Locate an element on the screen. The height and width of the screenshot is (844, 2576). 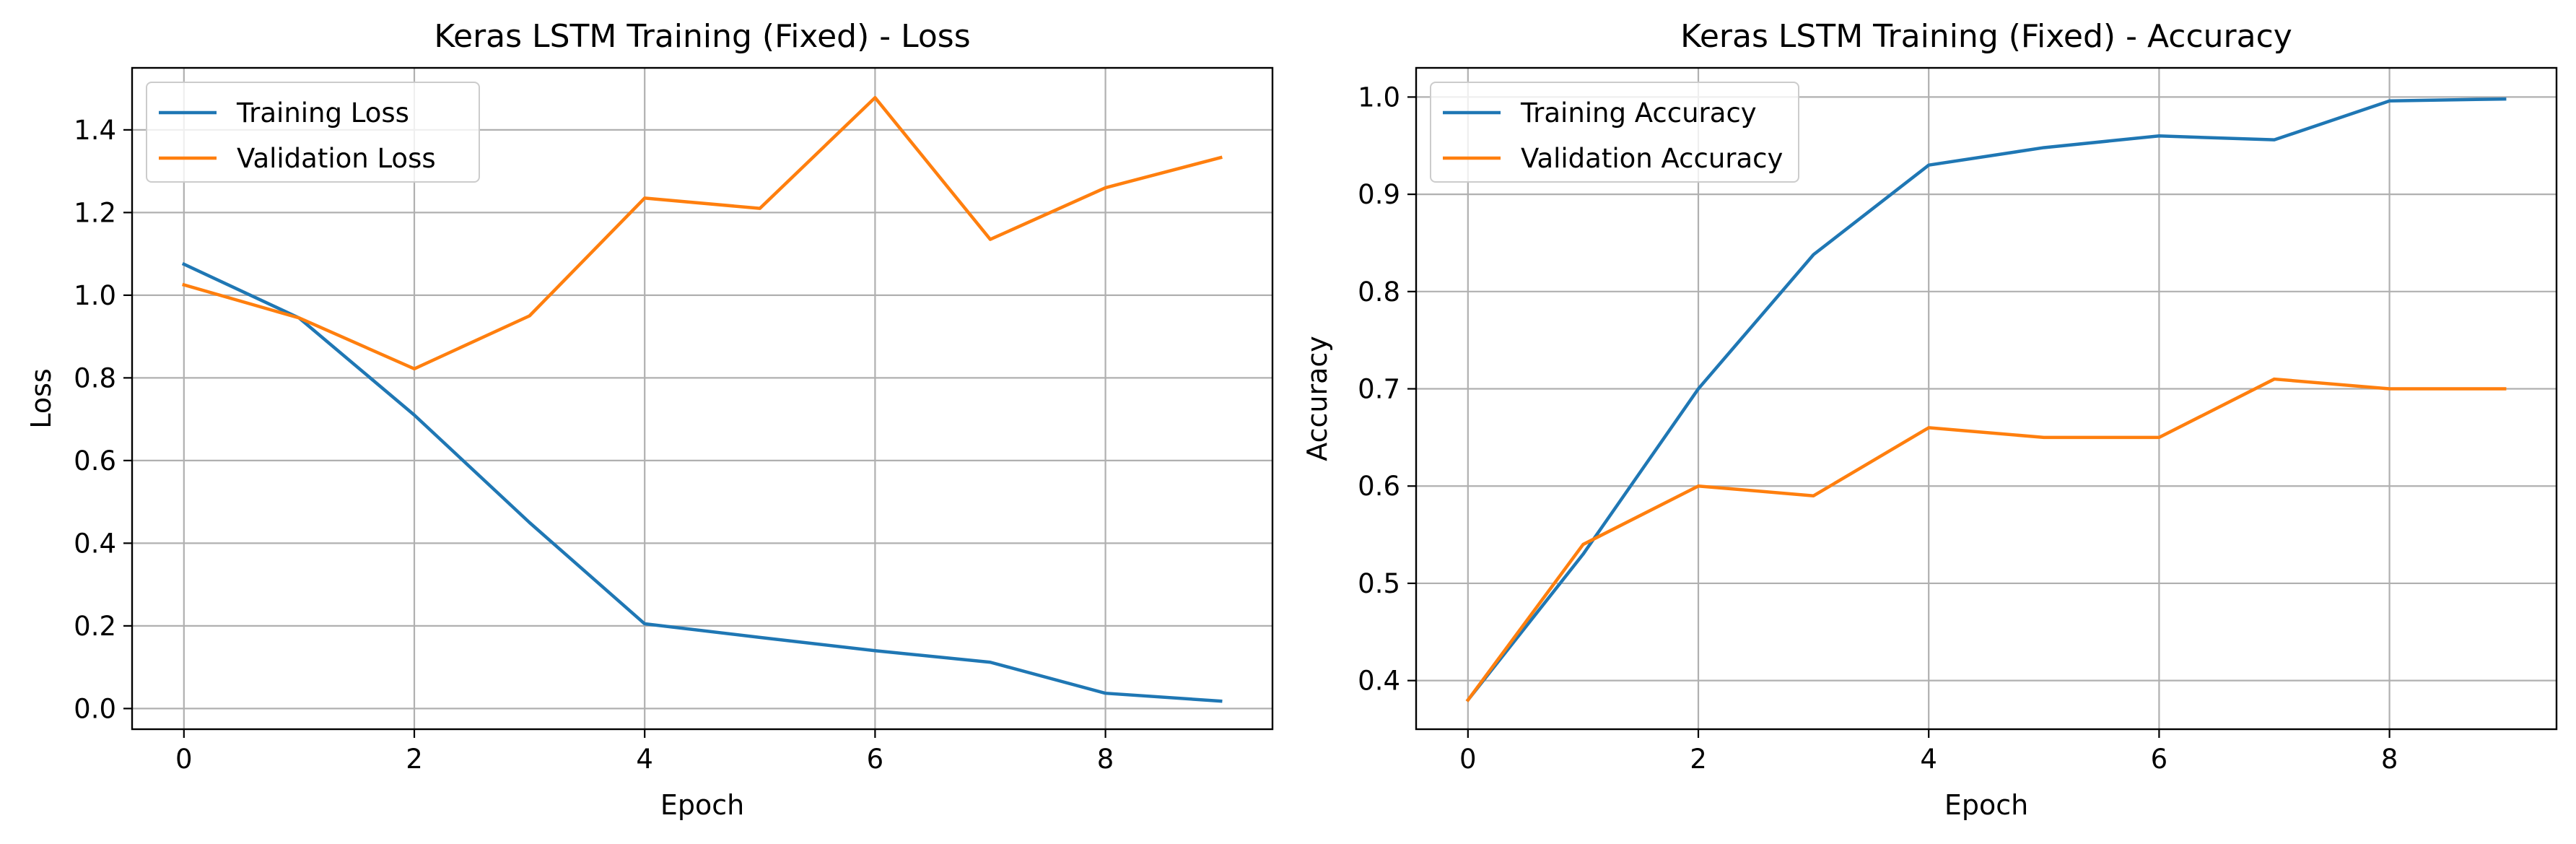
loss-y-tick-label: 0.0 is located at coordinates (95, 708).